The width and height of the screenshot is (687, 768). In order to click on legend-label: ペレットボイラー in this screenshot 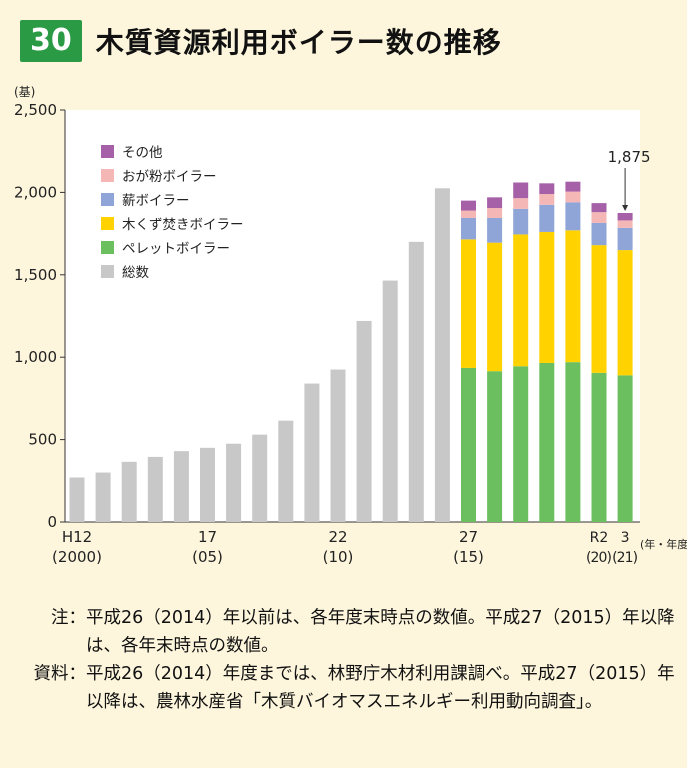, I will do `click(176, 249)`.